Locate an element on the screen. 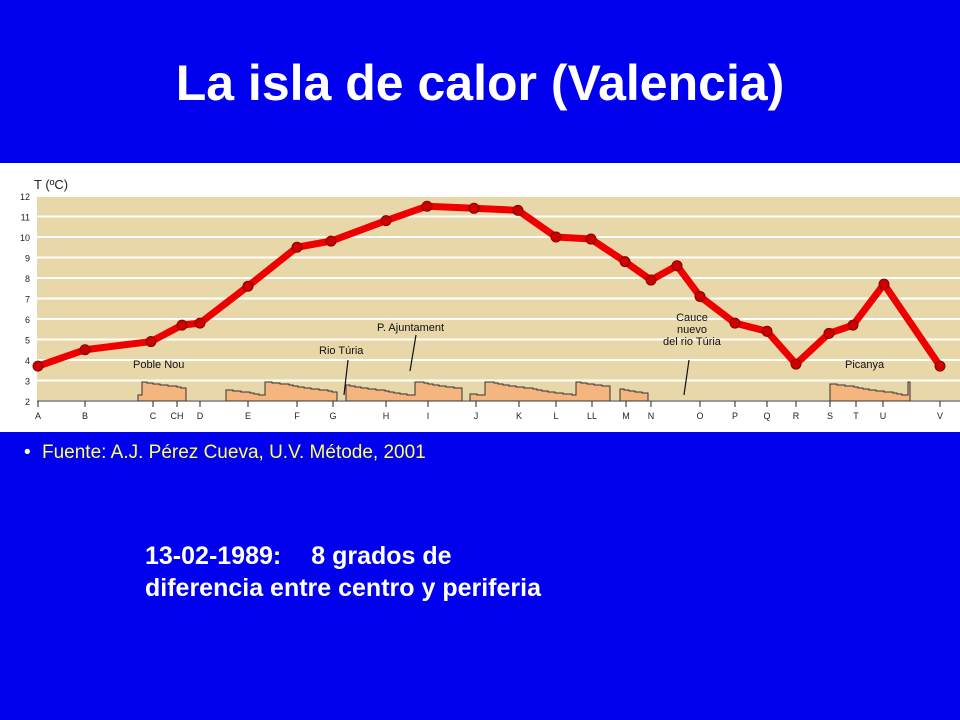  x-tick-label: O is located at coordinates (699, 416).